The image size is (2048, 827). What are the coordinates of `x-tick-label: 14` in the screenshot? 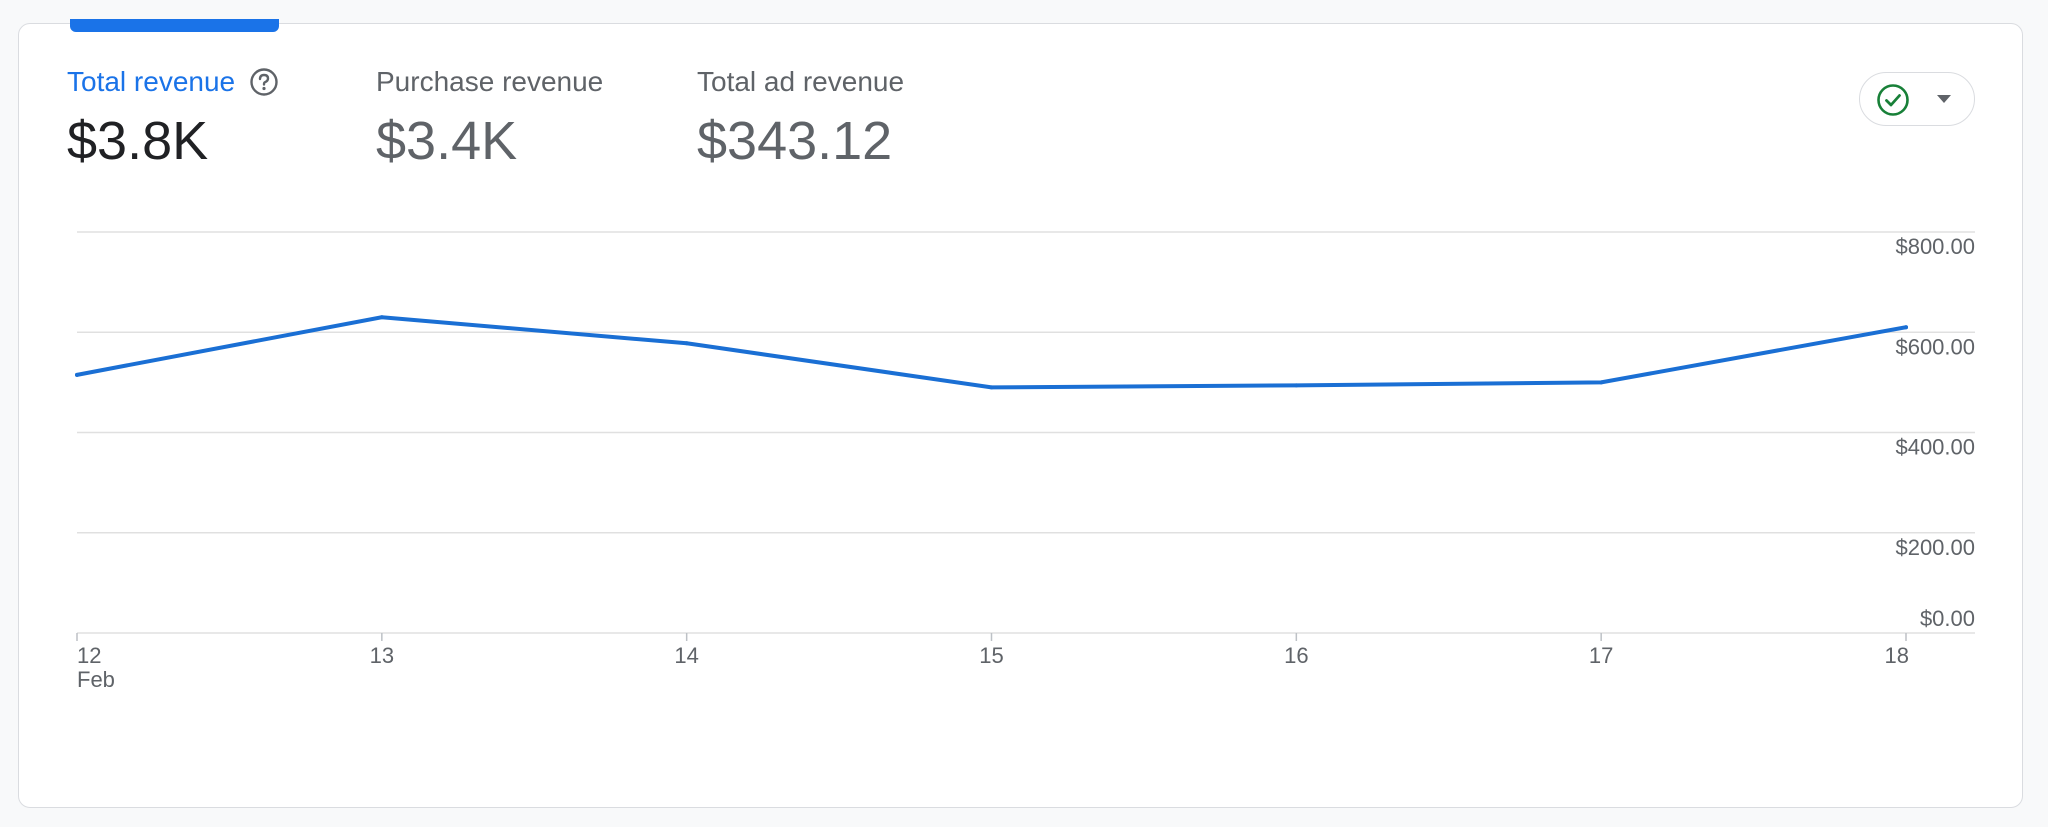 It's located at (686, 655).